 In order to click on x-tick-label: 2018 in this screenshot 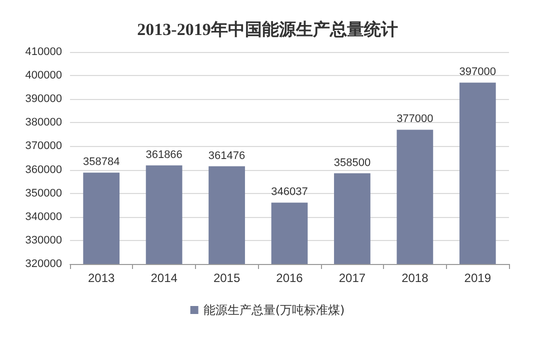, I will do `click(415, 278)`.